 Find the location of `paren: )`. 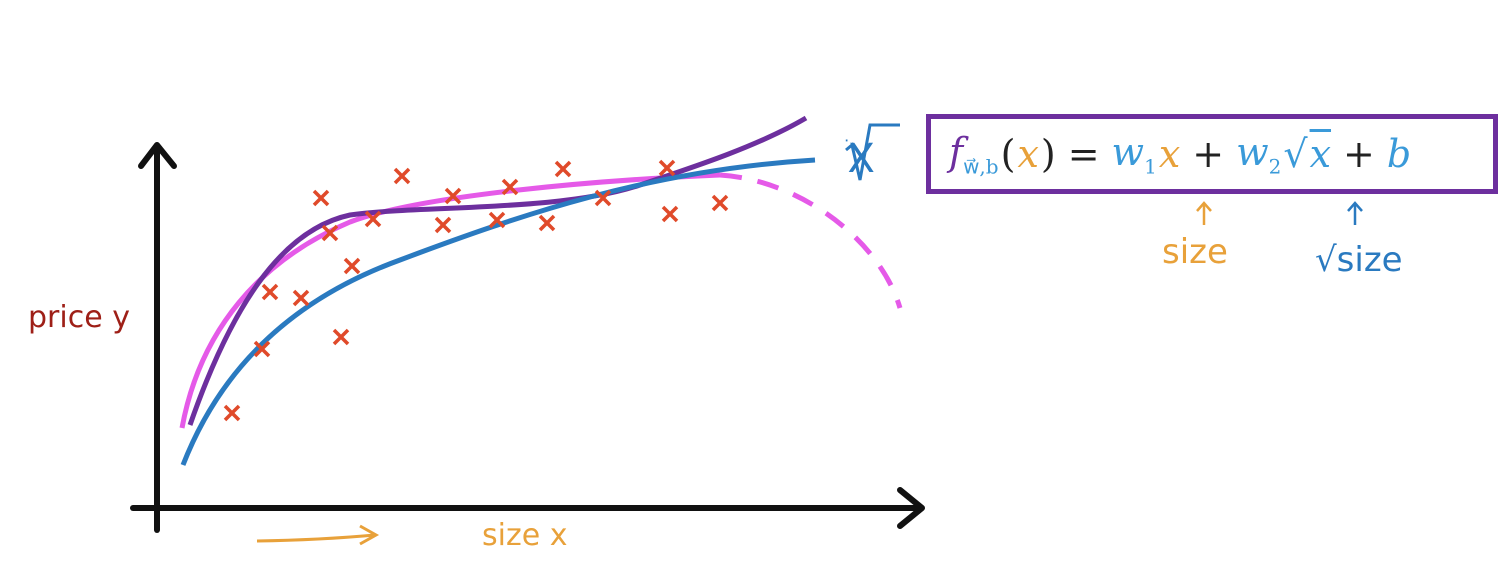

paren: ) is located at coordinates (1048, 154).